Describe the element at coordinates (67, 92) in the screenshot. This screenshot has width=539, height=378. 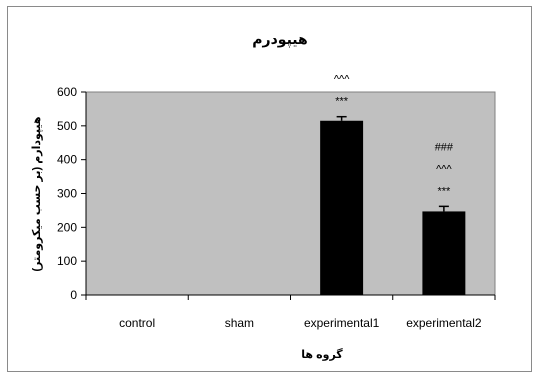
I see `y-tick-label: 600` at that location.